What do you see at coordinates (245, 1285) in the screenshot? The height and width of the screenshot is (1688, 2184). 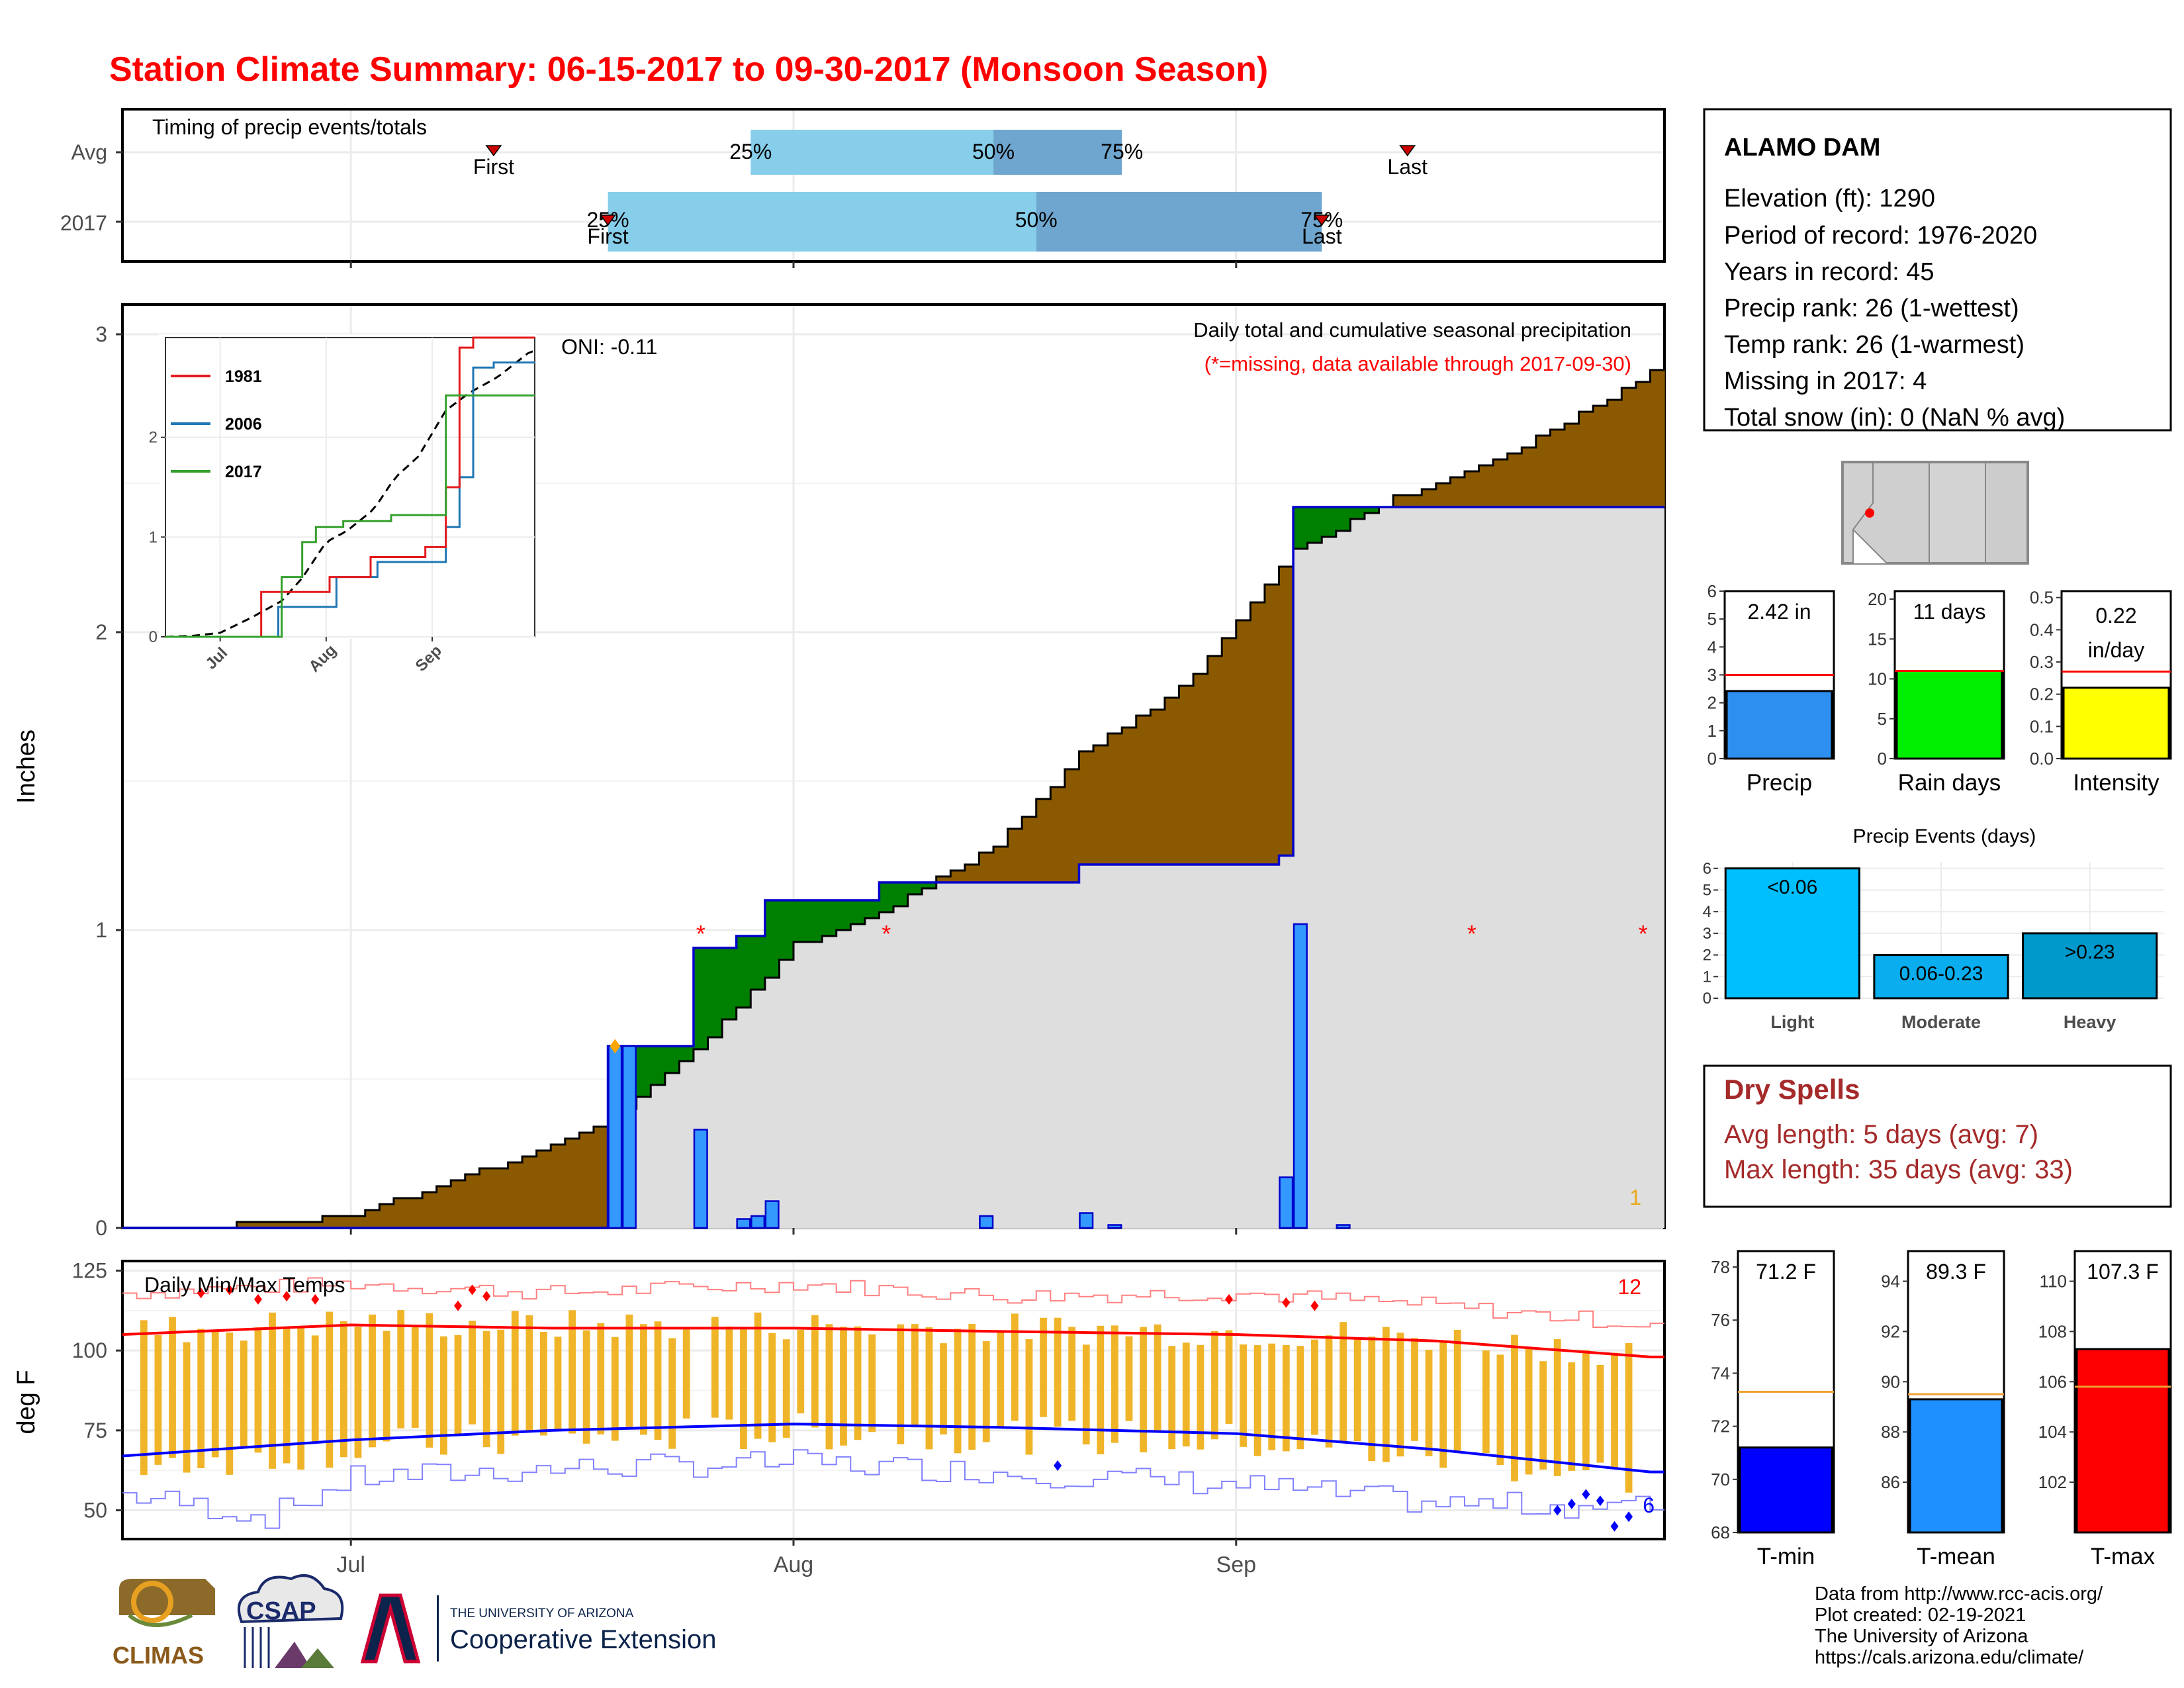 I see `temp-heading: Daily Min/Max Temps` at bounding box center [245, 1285].